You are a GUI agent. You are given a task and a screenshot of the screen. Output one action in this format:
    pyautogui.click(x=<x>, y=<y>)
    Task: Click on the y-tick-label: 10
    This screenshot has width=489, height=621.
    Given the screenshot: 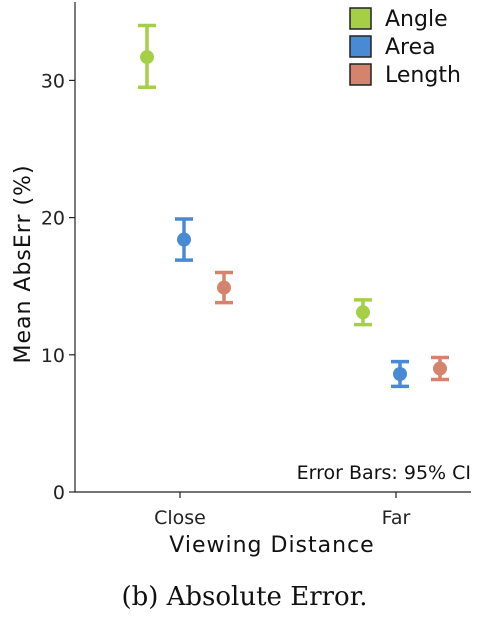 What is the action you would take?
    pyautogui.click(x=53, y=356)
    